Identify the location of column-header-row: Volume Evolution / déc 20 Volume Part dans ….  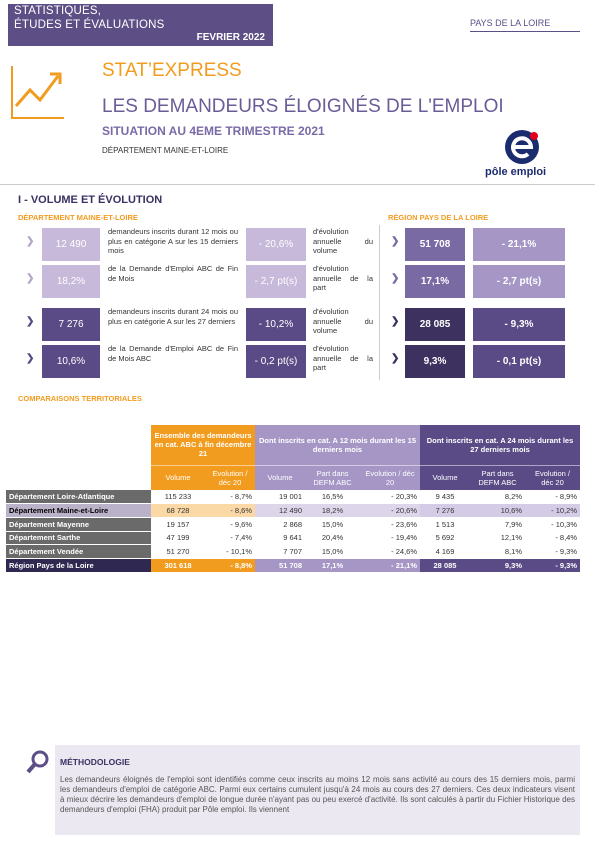
(293, 477).